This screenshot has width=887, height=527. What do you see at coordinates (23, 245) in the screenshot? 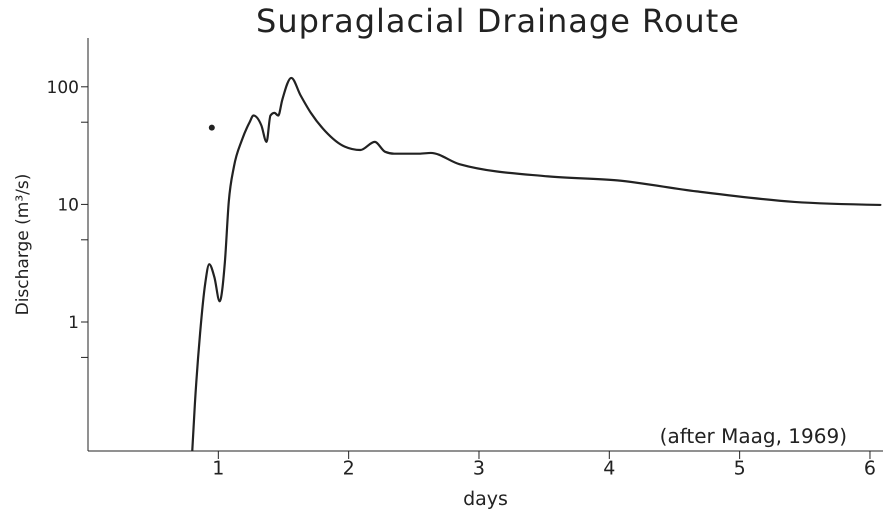
I see `y-axis-title: Discharge (m³/s)` at bounding box center [23, 245].